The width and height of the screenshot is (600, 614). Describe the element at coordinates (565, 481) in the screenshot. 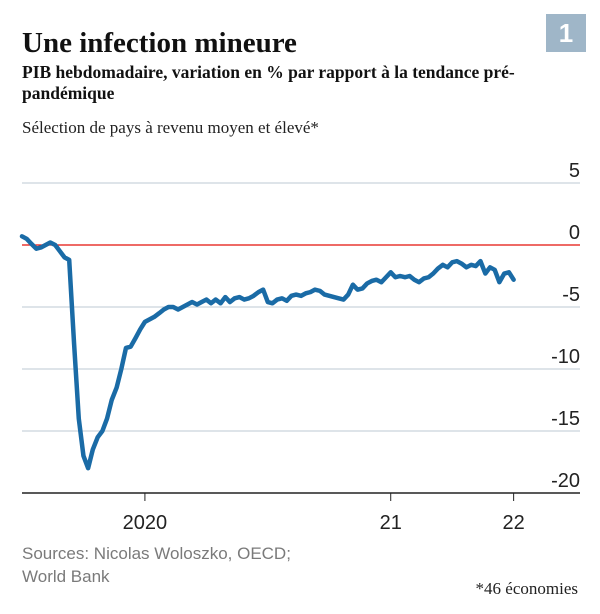

I see `y-tick-label: -20` at that location.